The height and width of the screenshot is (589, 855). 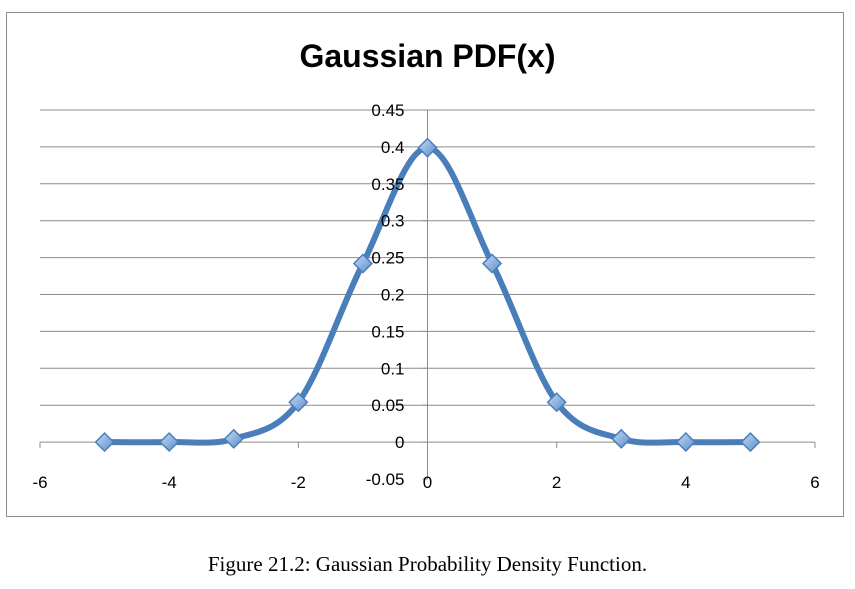 I want to click on y-tick-label: 0.3, so click(x=393, y=221).